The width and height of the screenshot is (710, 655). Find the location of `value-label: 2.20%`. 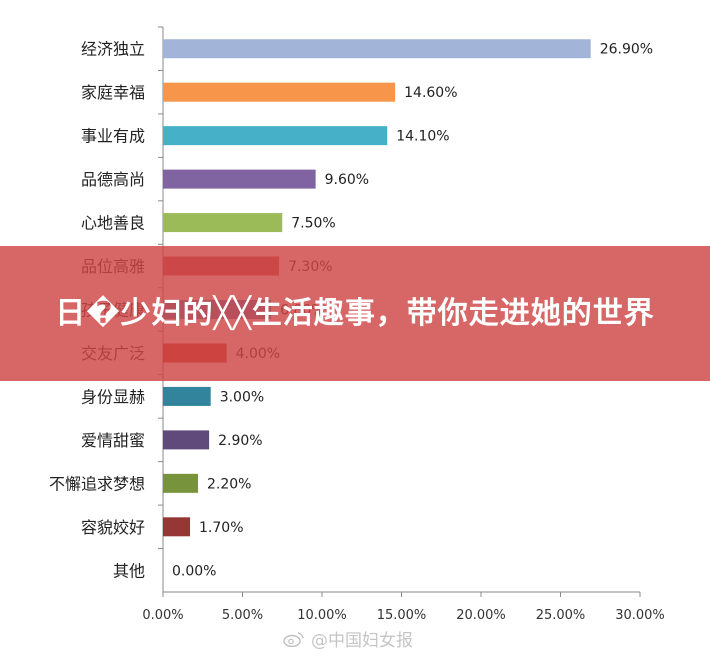

value-label: 2.20% is located at coordinates (229, 484).